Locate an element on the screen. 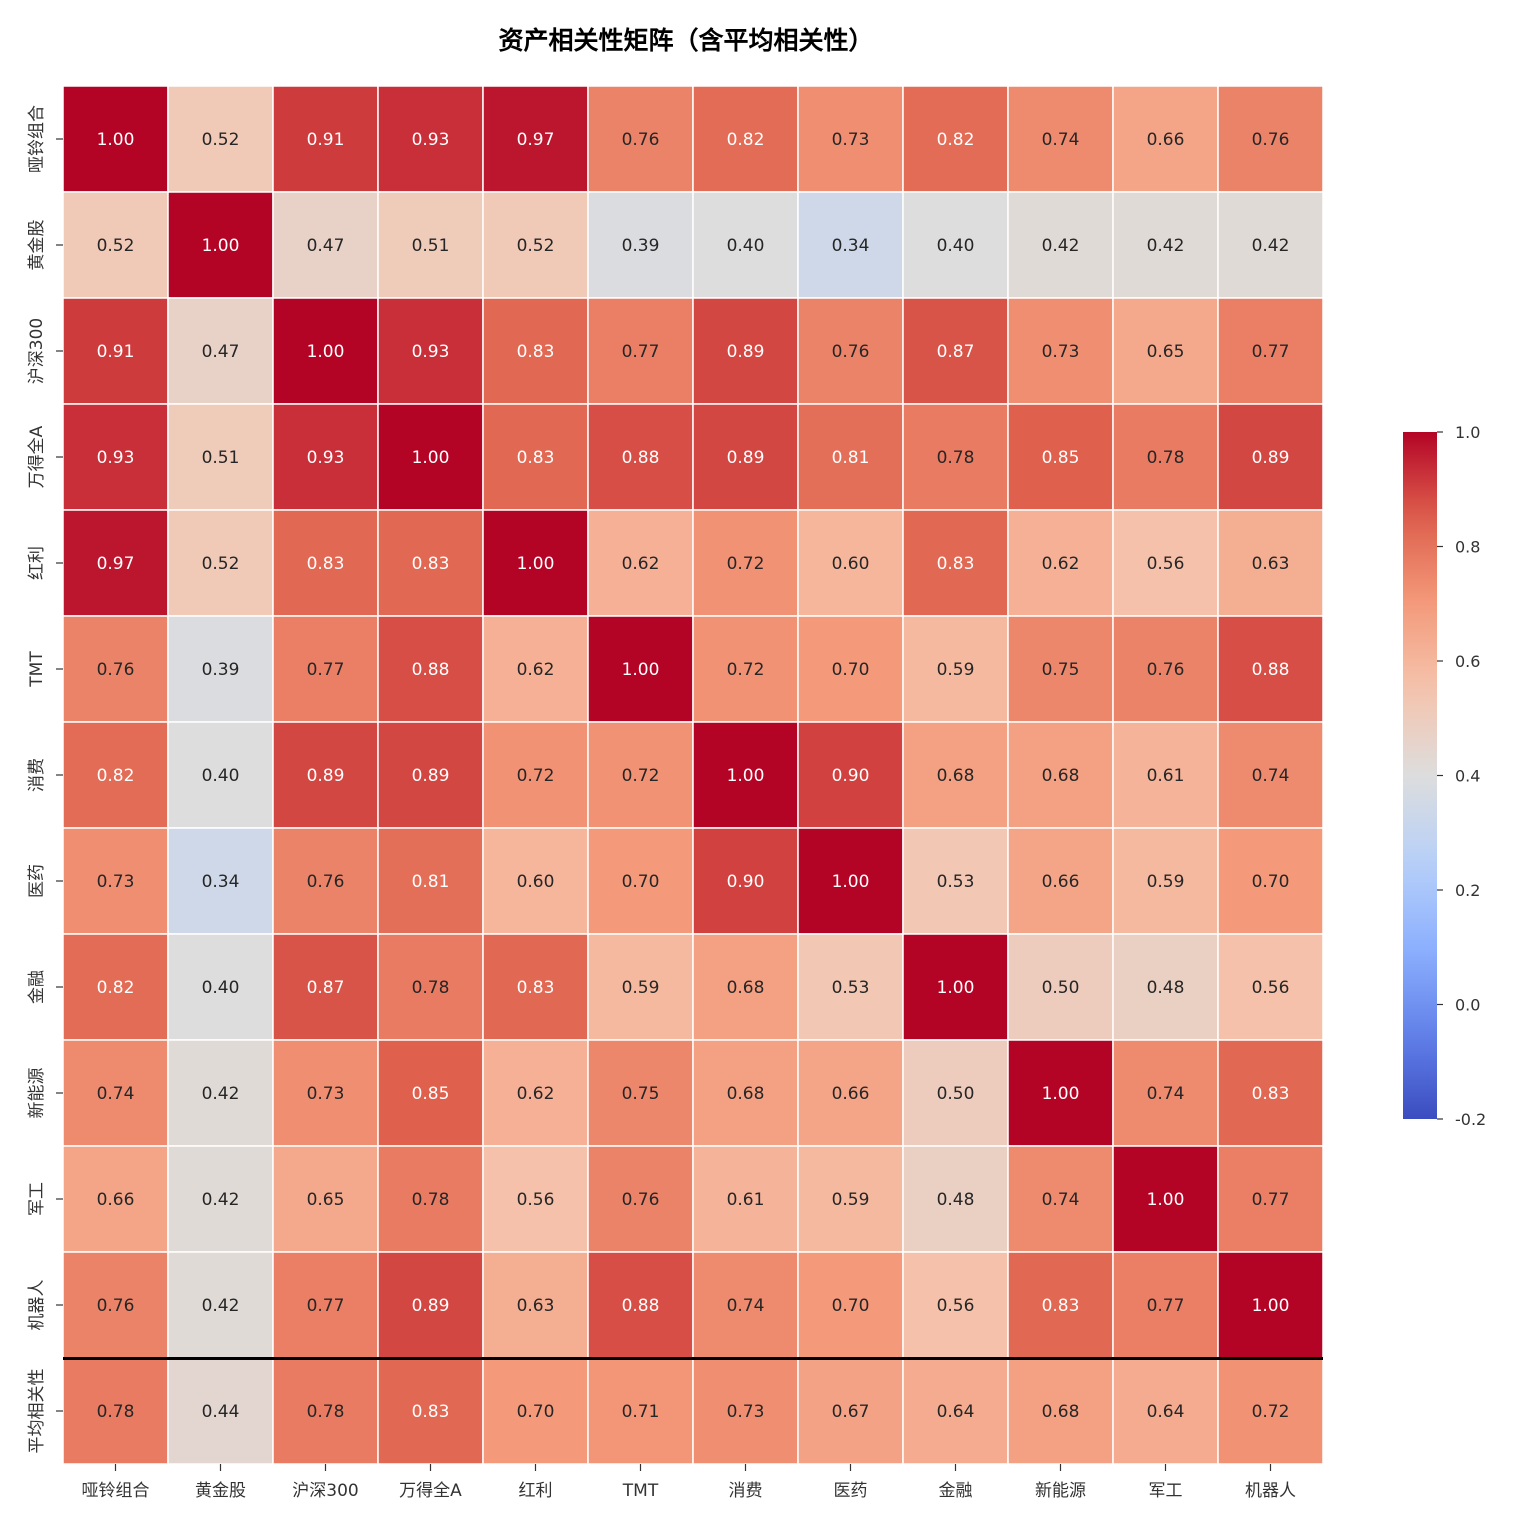 This screenshot has height=1526, width=1513. y-tick-label: 平均相关性 is located at coordinates (37, 1411).